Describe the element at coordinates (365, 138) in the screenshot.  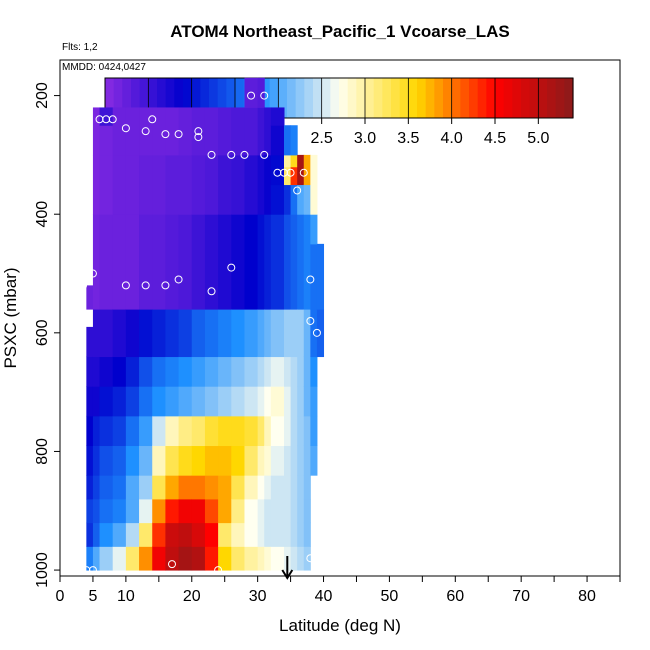
I see `colorbar-tick-label: 3.0` at that location.